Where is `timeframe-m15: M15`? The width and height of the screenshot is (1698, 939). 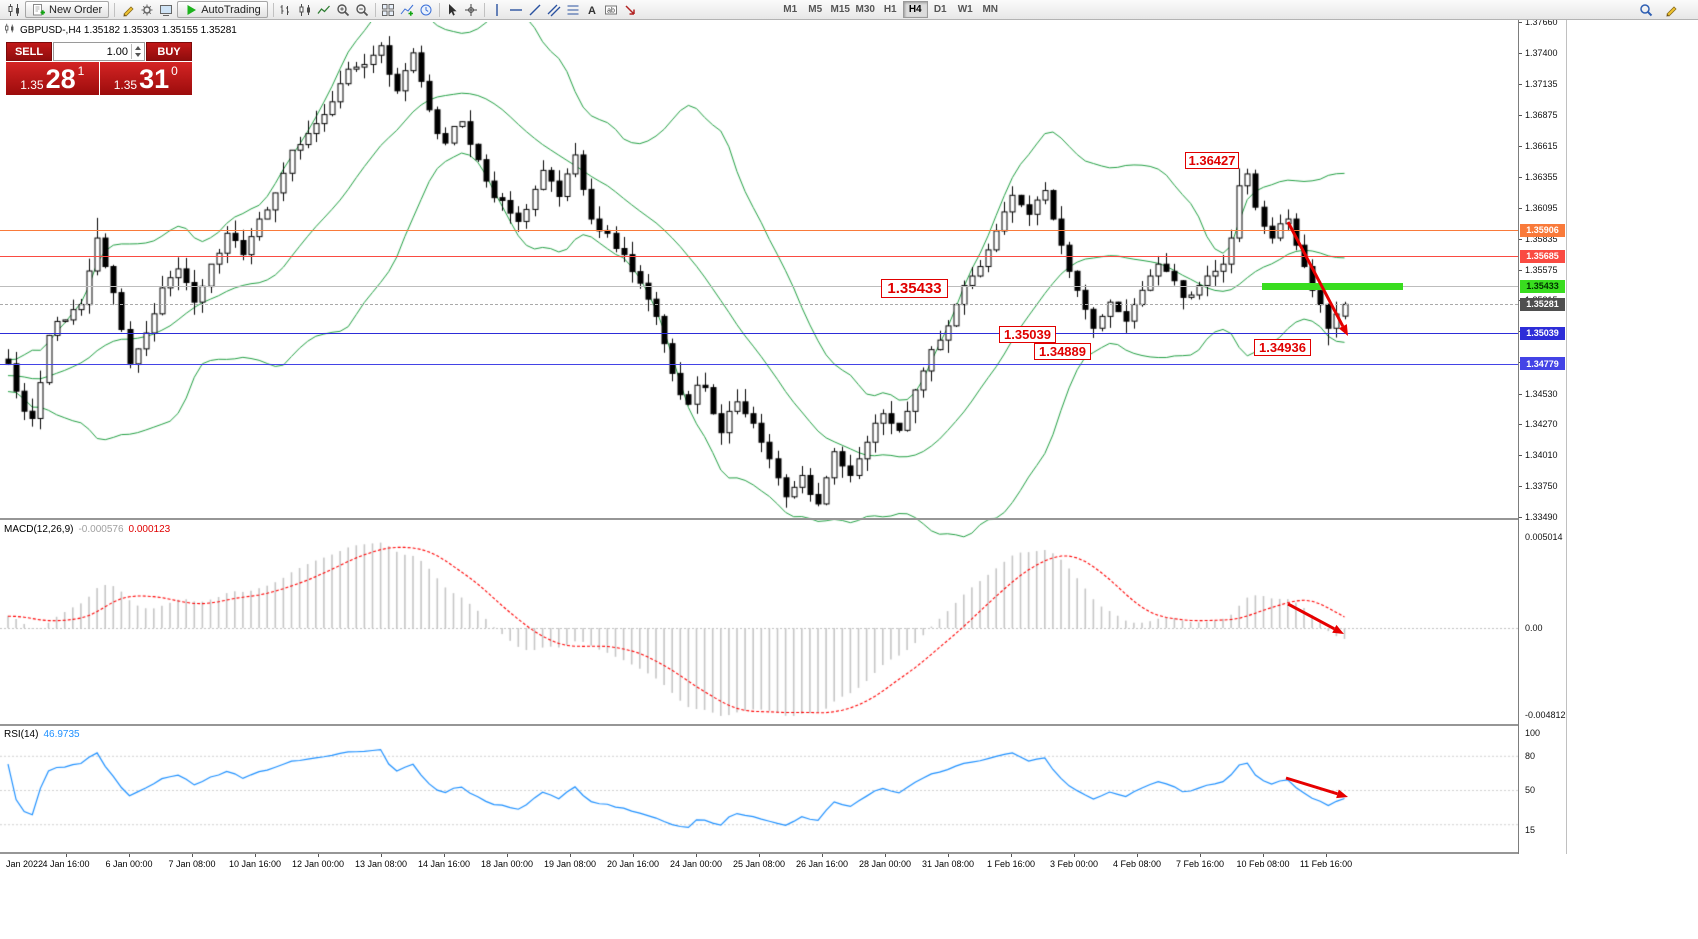 timeframe-m15: M15 is located at coordinates (840, 9).